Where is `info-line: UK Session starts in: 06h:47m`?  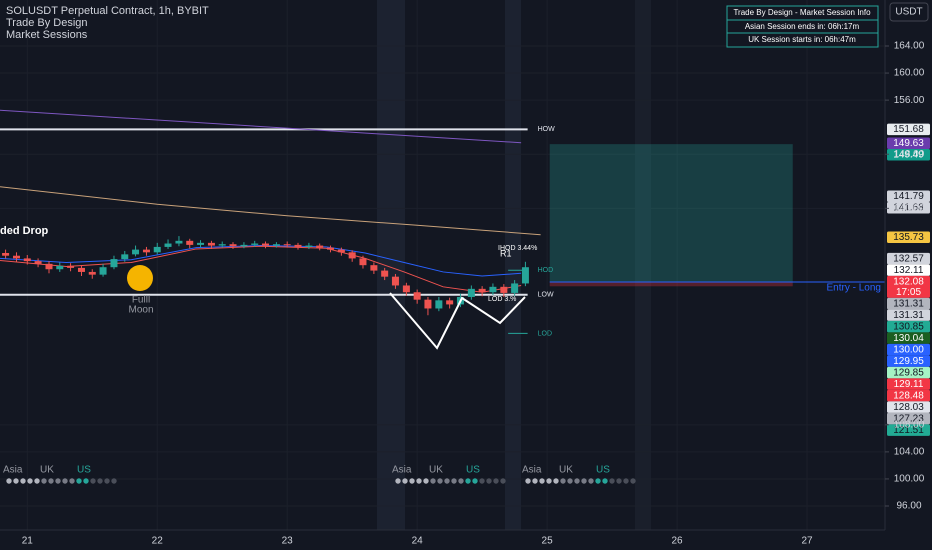
info-line: UK Session starts in: 06h:47m is located at coordinates (802, 39).